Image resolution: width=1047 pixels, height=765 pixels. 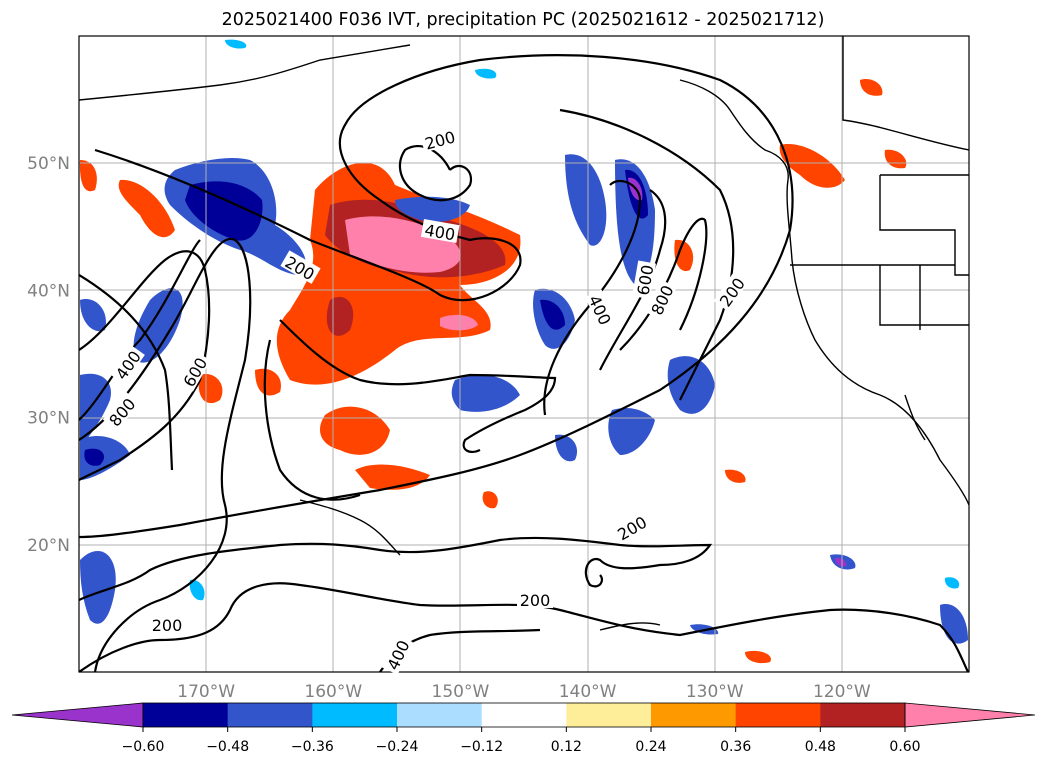 I want to click on colorbar-tick-label: 0.36, so click(x=735, y=747).